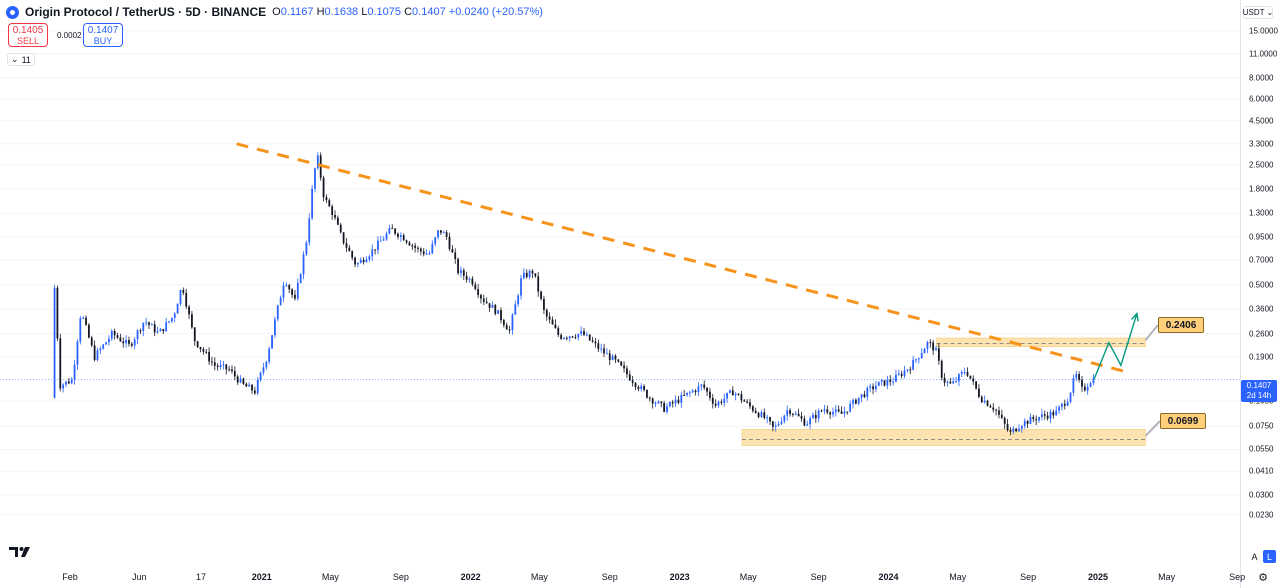 The height and width of the screenshot is (588, 1280). What do you see at coordinates (103, 35) in the screenshot?
I see `buy-button: 0.1407 BUY` at bounding box center [103, 35].